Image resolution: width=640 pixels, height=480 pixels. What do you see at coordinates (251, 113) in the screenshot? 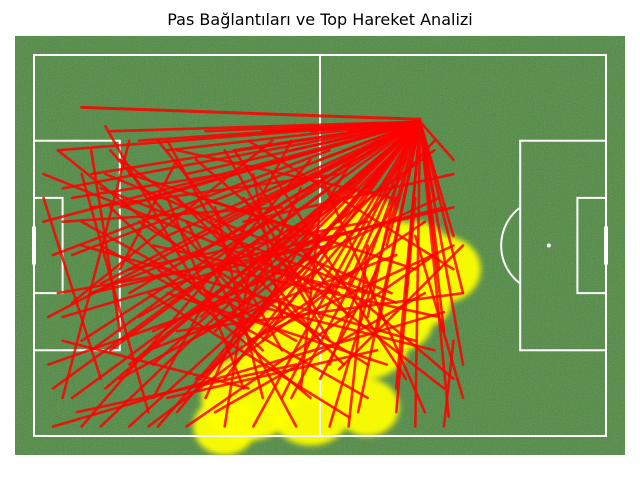
I see `hub-pass-long` at bounding box center [251, 113].